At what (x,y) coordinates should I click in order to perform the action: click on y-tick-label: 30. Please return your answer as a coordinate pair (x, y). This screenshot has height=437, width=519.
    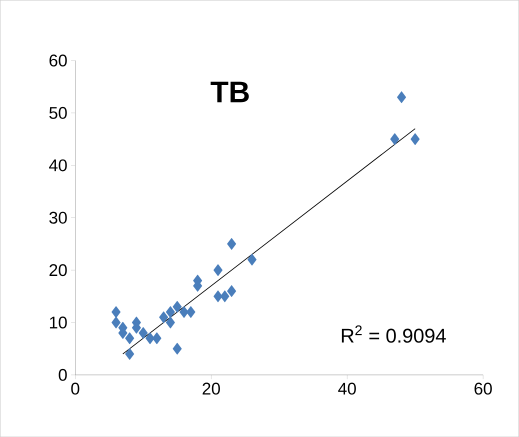
    Looking at the image, I should click on (58, 218).